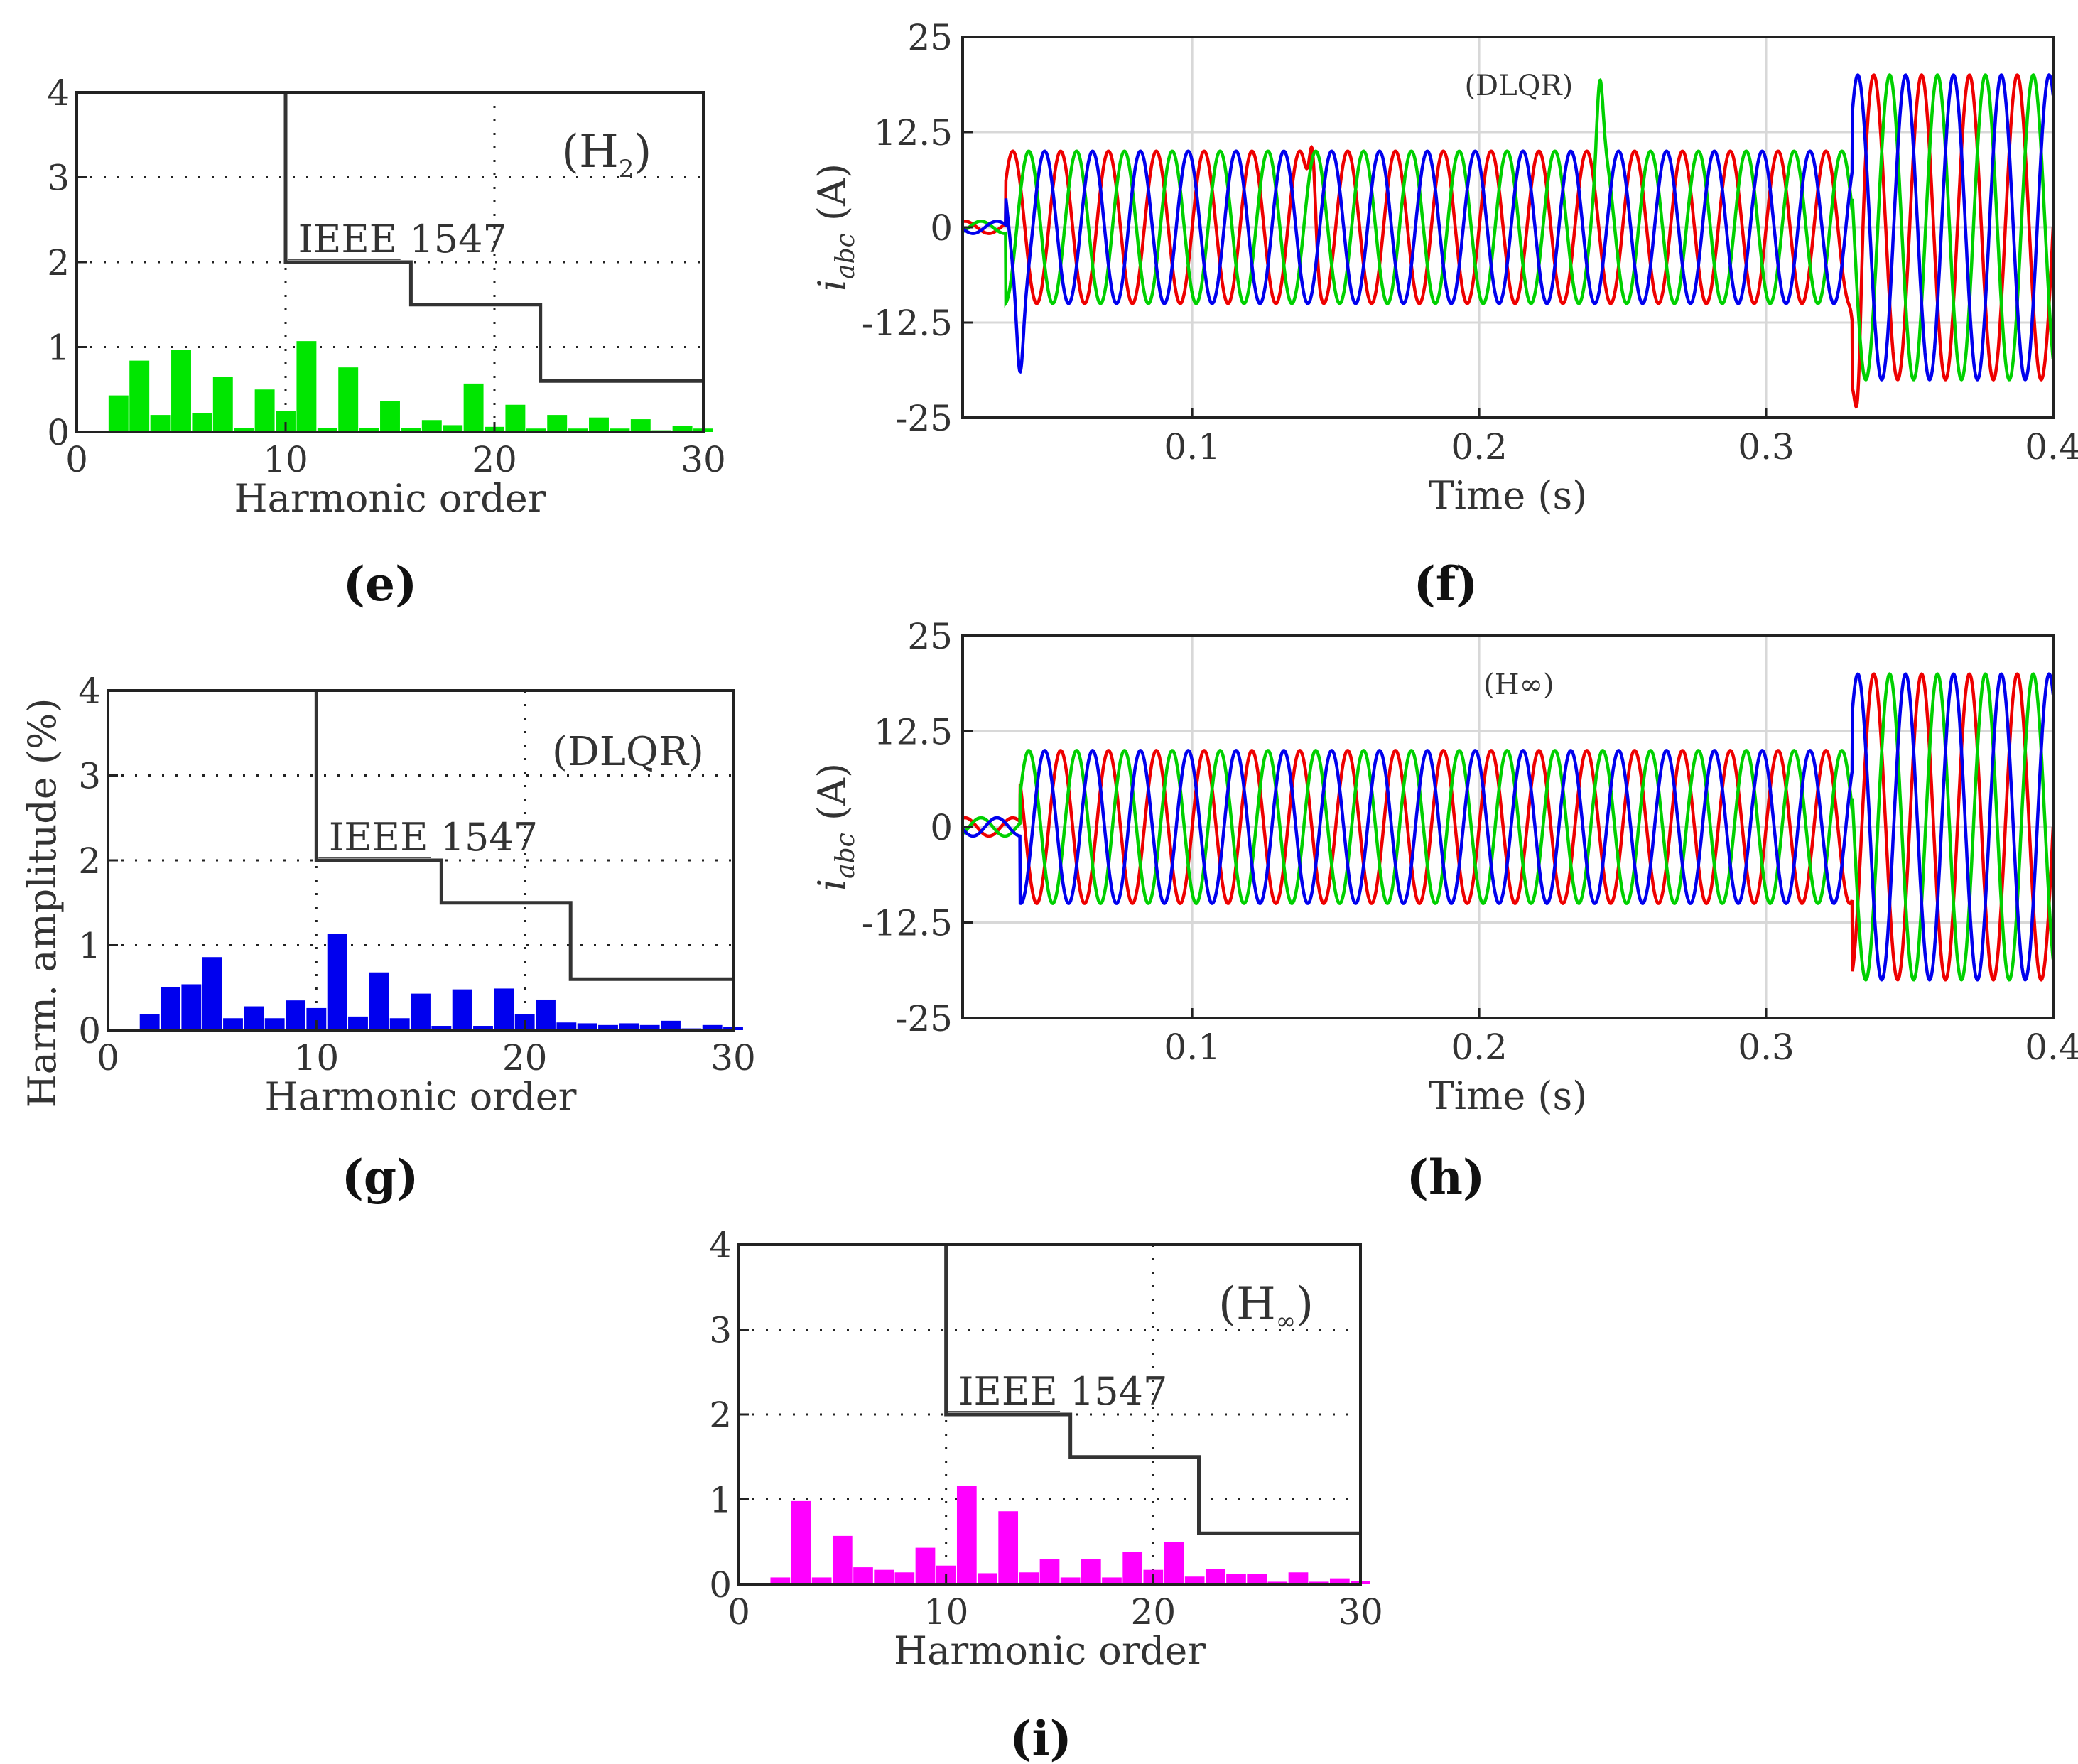 The height and width of the screenshot is (1764, 2078). Describe the element at coordinates (421, 1011) in the screenshot. I see `bar-h15` at that location.